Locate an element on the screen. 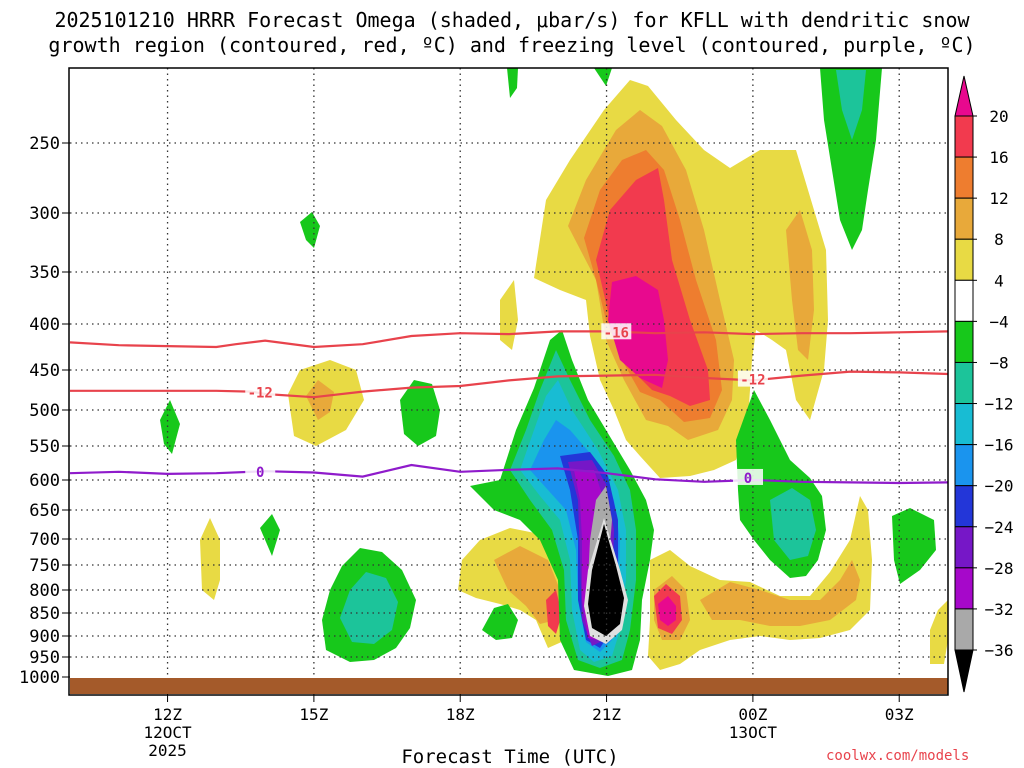  y-tick-label: 450 is located at coordinates (44, 371).